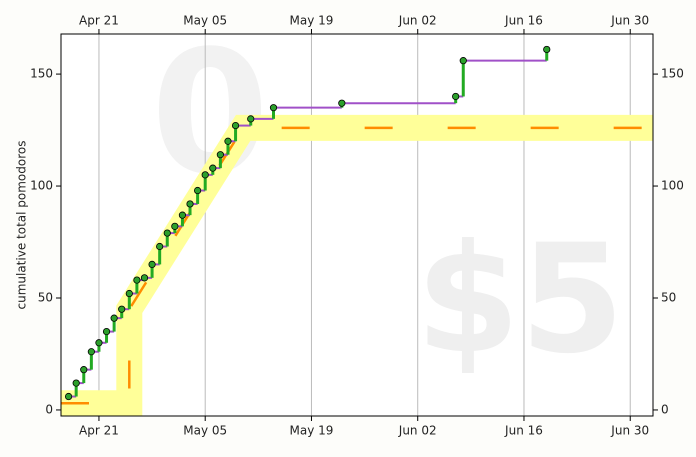 The width and height of the screenshot is (696, 457). I want to click on x-tick-label: Jun 02, so click(417, 431).